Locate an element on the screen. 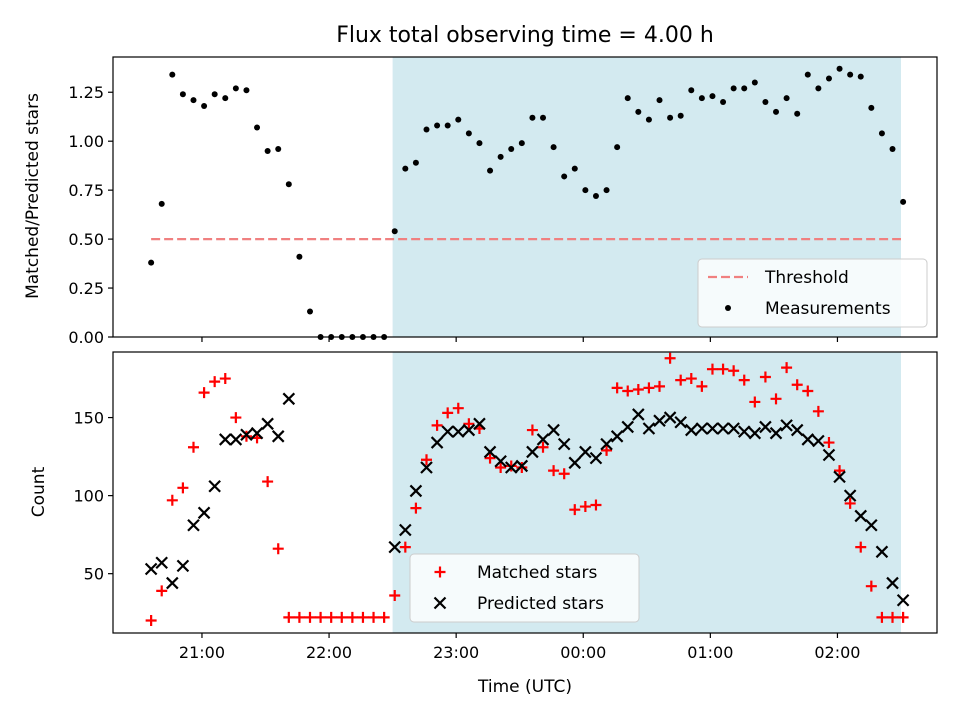 The height and width of the screenshot is (724, 960). x-axis-label: Time (UTC) is located at coordinates (524, 687).